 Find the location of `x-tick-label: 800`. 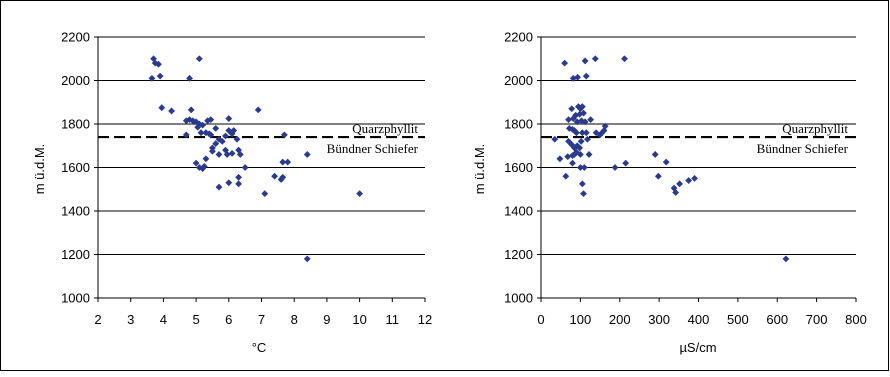

x-tick-label: 800 is located at coordinates (856, 319).